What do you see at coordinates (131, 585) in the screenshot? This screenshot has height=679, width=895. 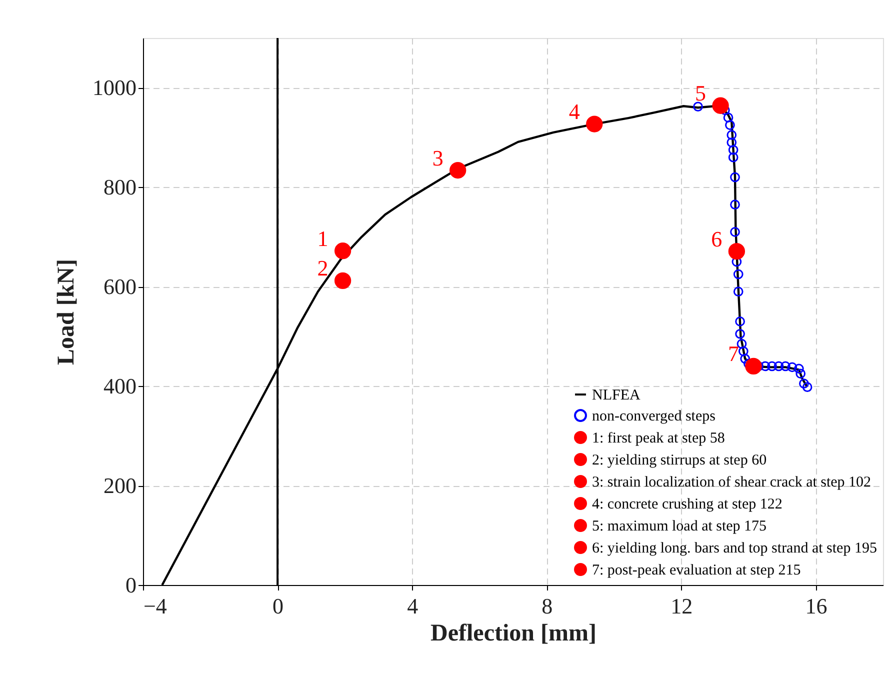 I see `y-tick-label: 0` at bounding box center [131, 585].